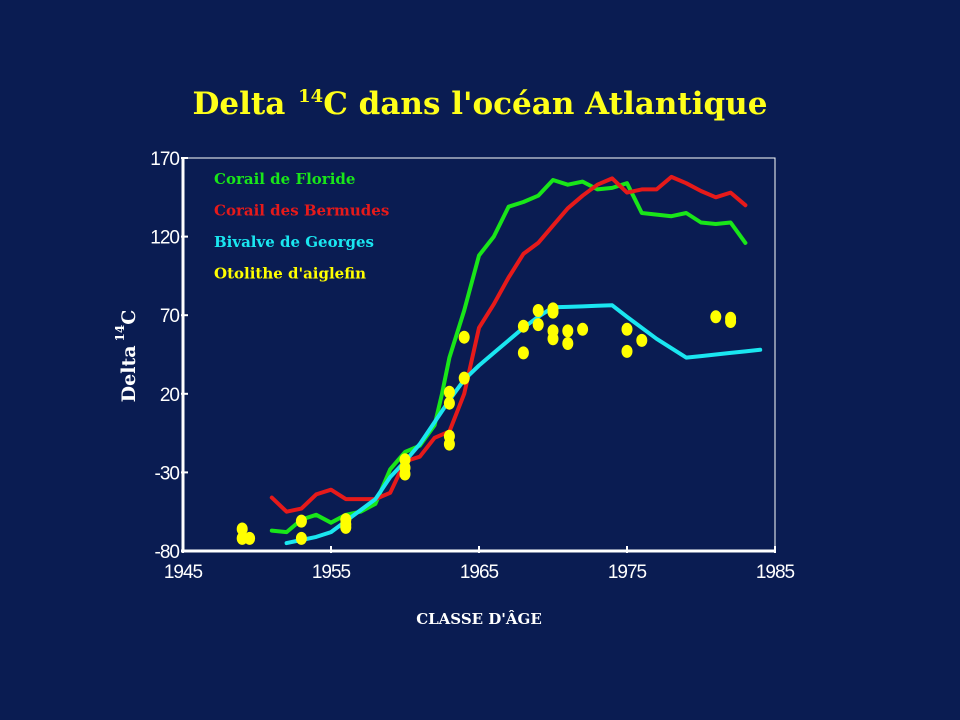 The width and height of the screenshot is (960, 720). What do you see at coordinates (294, 242) in the screenshot?
I see `legend-entry: Bivalve de Georges` at bounding box center [294, 242].